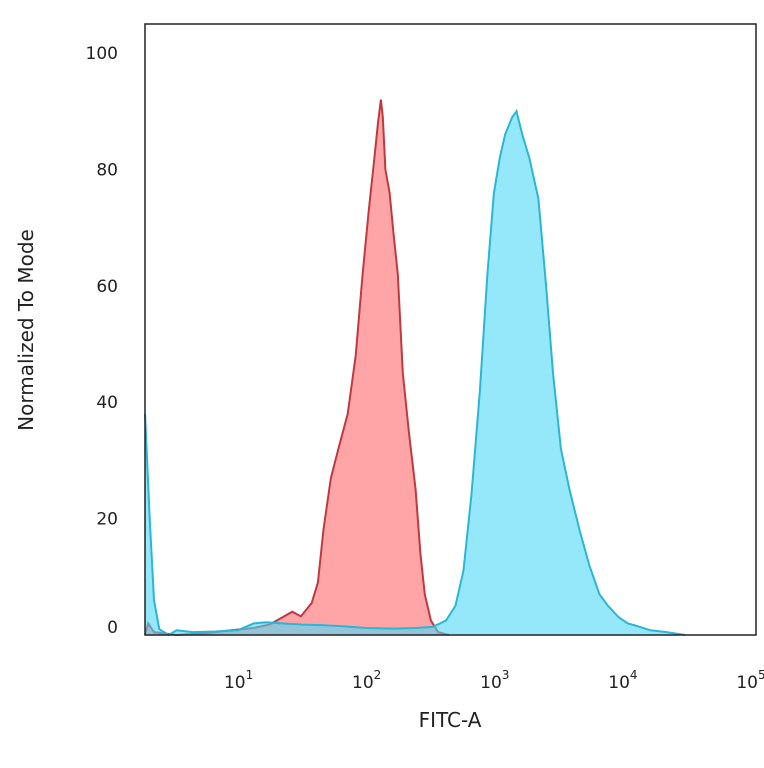  Describe the element at coordinates (450, 720) in the screenshot. I see `x-axis-title: FITC-A` at that location.